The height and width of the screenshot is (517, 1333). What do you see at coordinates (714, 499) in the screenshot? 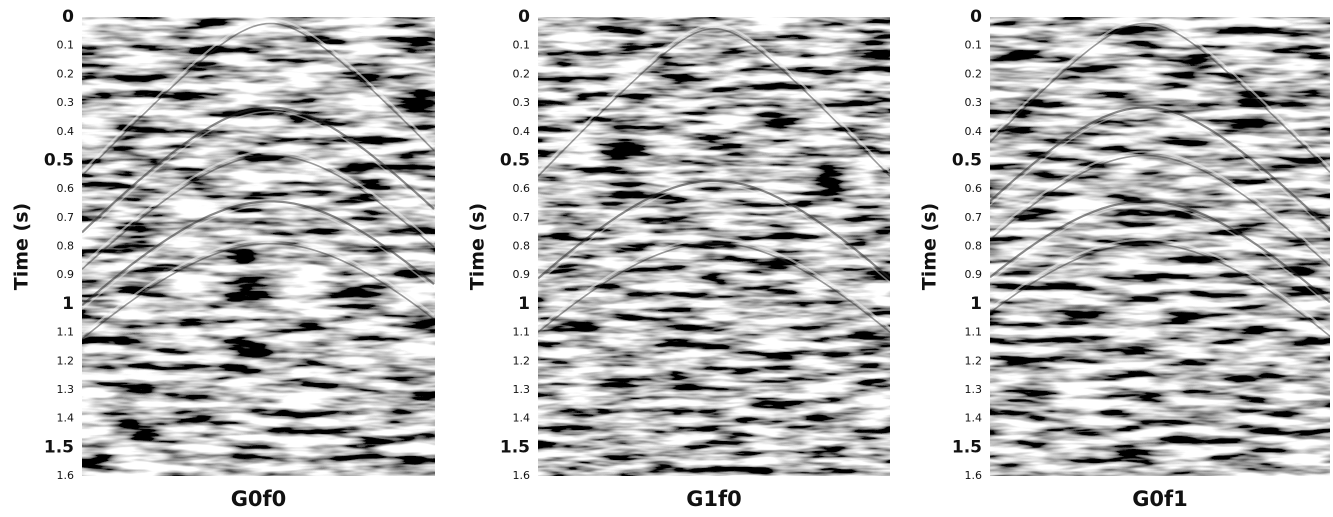
I see `panel-title: G1f0` at bounding box center [714, 499].